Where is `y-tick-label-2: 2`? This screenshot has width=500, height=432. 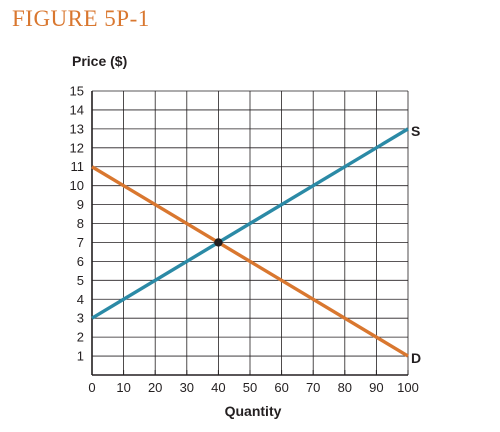
y-tick-label-2: 2 is located at coordinates (80, 337).